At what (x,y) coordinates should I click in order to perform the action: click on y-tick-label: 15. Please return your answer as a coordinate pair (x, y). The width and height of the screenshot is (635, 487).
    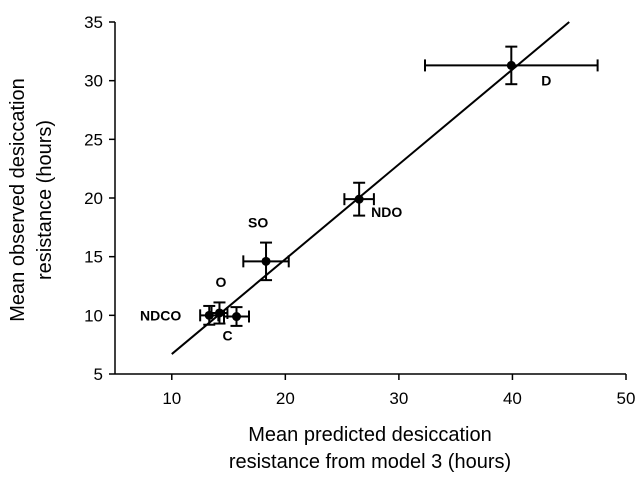
    Looking at the image, I should click on (93, 257).